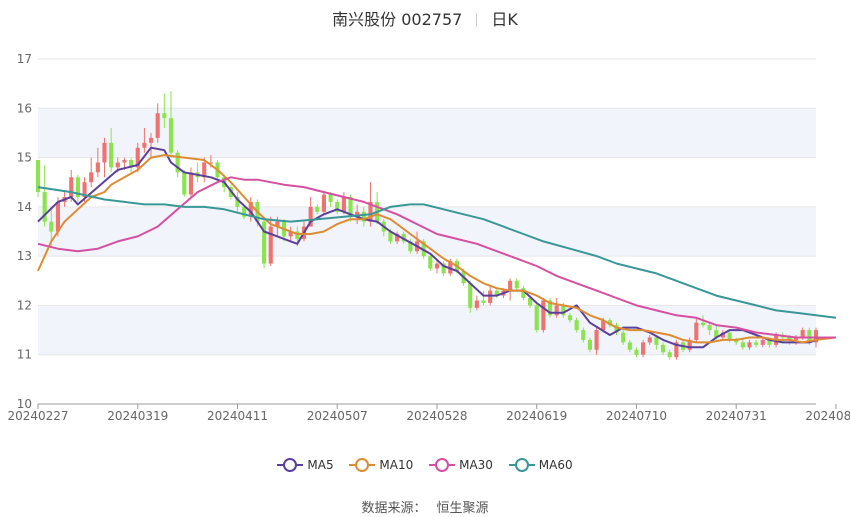 The width and height of the screenshot is (850, 517). I want to click on chart-period: 日K, so click(504, 19).